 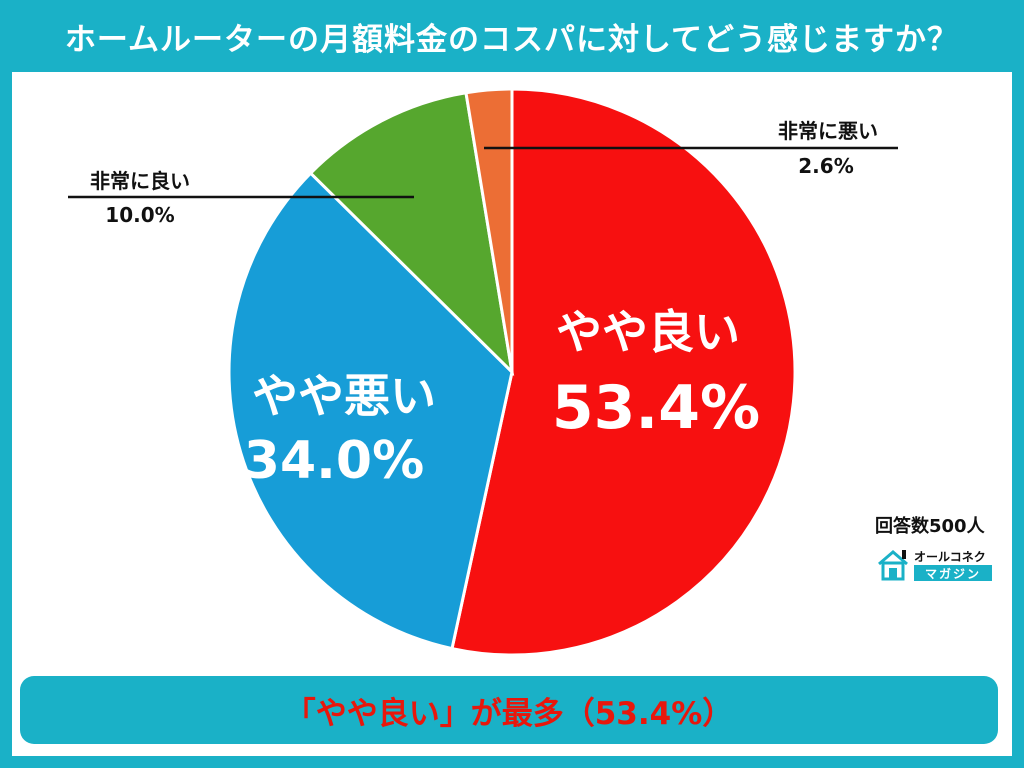 I want to click on slice-label-value-0: 53.4%, so click(x=656, y=408).